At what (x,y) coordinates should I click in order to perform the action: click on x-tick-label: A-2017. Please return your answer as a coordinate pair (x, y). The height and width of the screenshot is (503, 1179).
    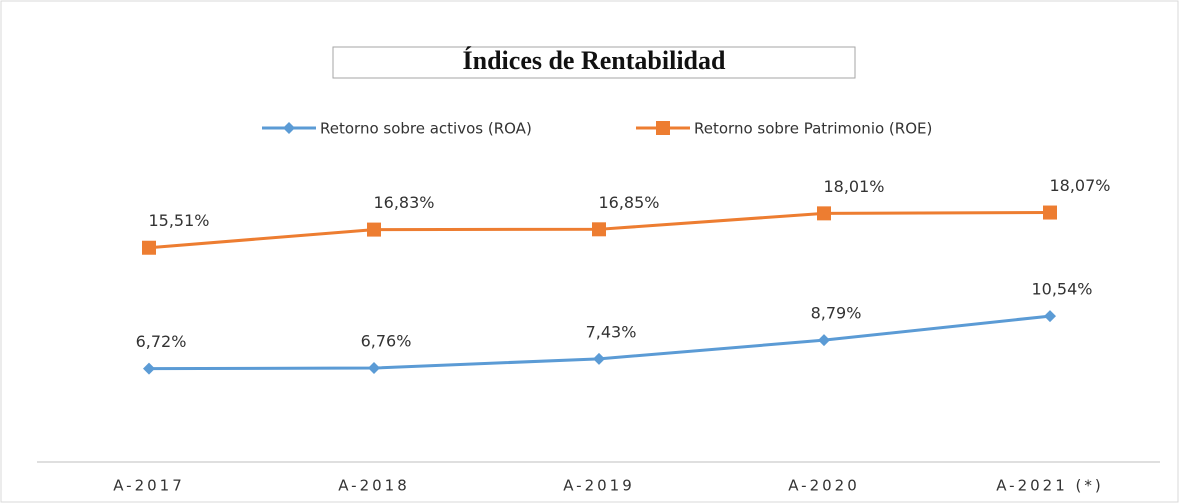
    Looking at the image, I should click on (149, 486).